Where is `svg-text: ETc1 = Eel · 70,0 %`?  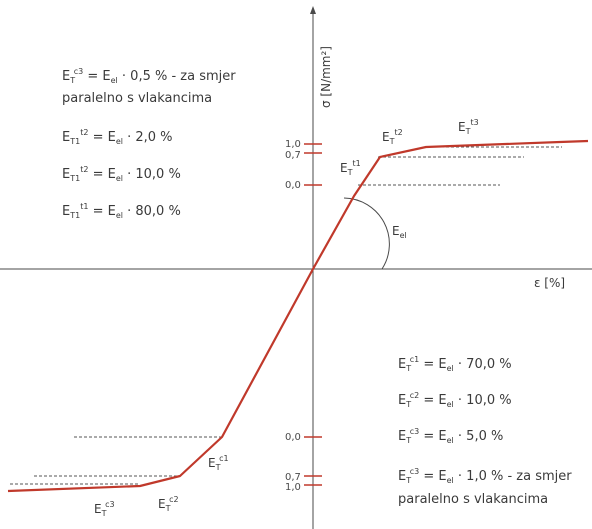 svg-text: ETc1 = Eel · 70,0 % is located at coordinates (455, 364).